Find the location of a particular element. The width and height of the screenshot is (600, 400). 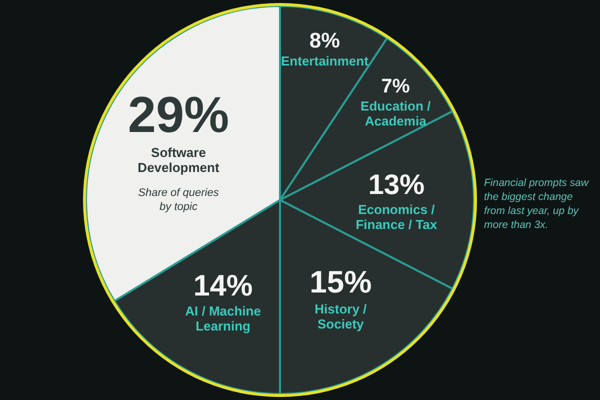

data-label: 14% is located at coordinates (223, 286).